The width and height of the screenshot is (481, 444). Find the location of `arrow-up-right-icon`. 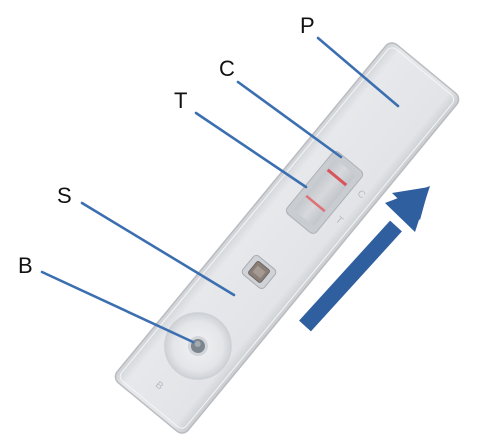

arrow-up-right-icon is located at coordinates (364, 259).